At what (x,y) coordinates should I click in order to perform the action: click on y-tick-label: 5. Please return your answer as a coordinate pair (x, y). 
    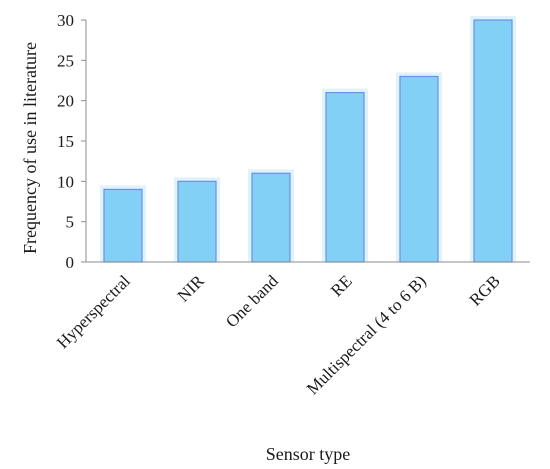
    Looking at the image, I should click on (70, 222).